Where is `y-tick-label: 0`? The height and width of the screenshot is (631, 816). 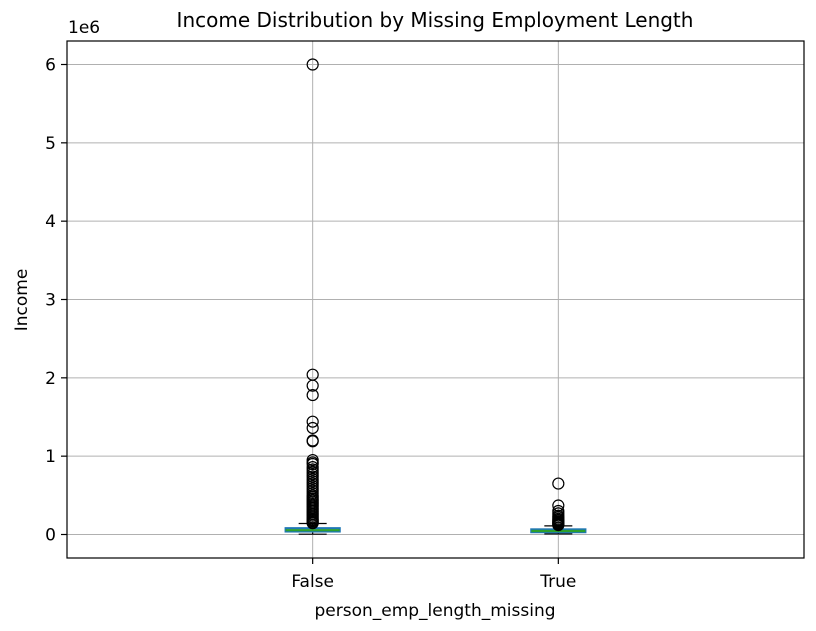
y-tick-label: 0 is located at coordinates (50, 536).